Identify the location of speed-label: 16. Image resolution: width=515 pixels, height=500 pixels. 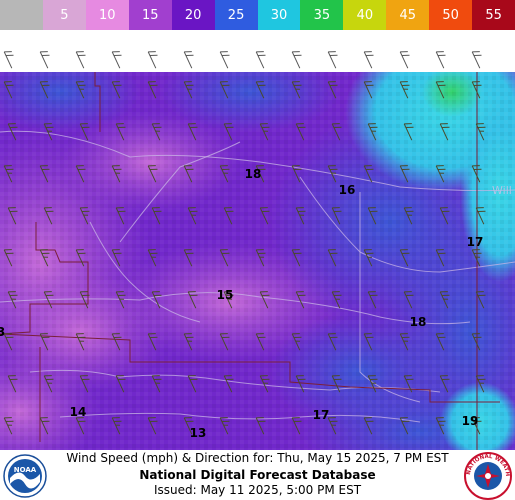
(347, 190).